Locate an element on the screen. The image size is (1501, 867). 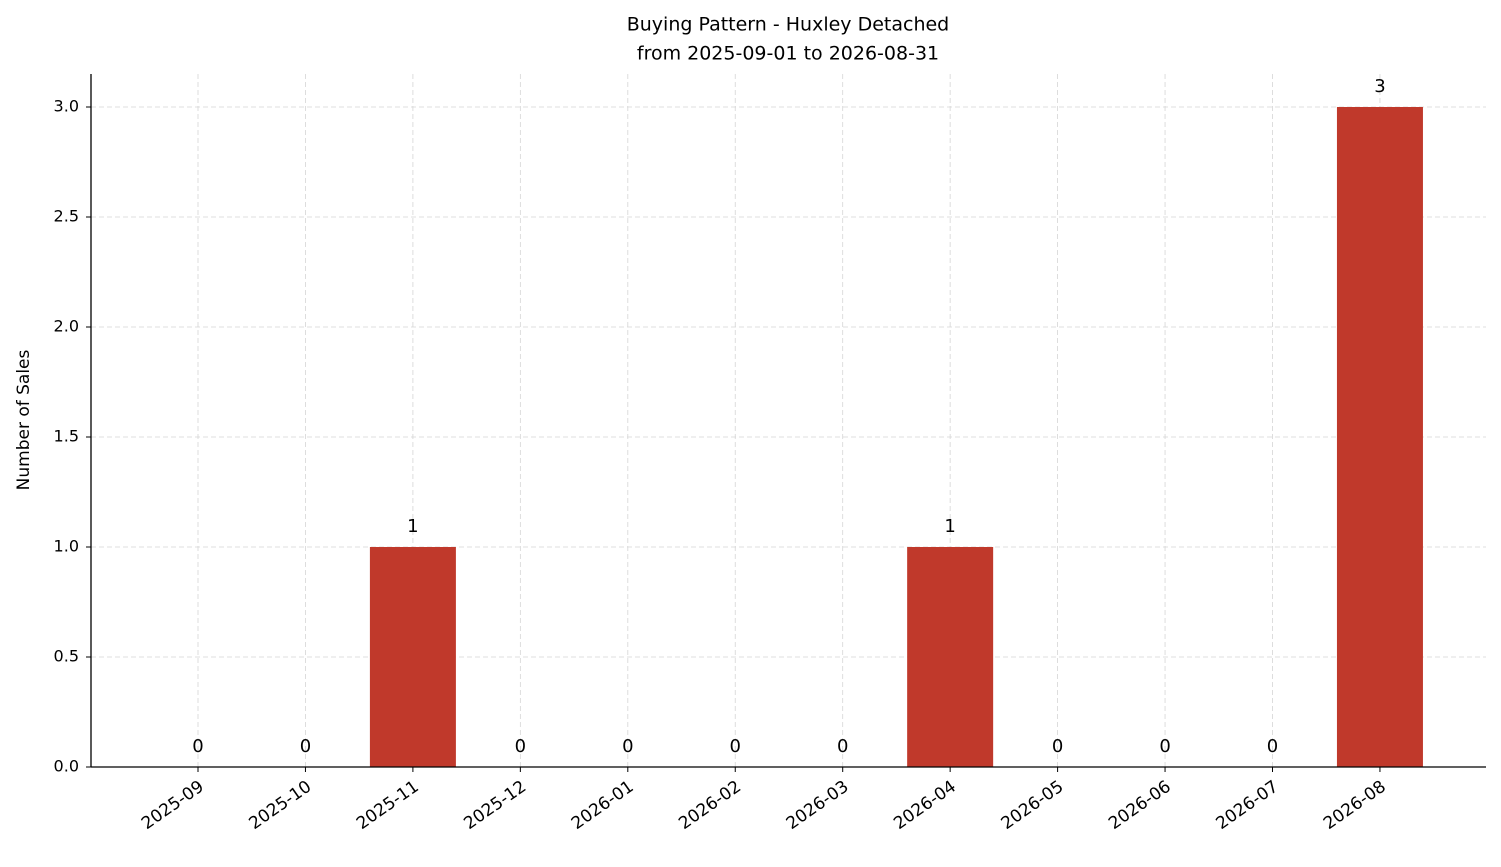
x-tick-label: 2026-01 is located at coordinates (603, 805).